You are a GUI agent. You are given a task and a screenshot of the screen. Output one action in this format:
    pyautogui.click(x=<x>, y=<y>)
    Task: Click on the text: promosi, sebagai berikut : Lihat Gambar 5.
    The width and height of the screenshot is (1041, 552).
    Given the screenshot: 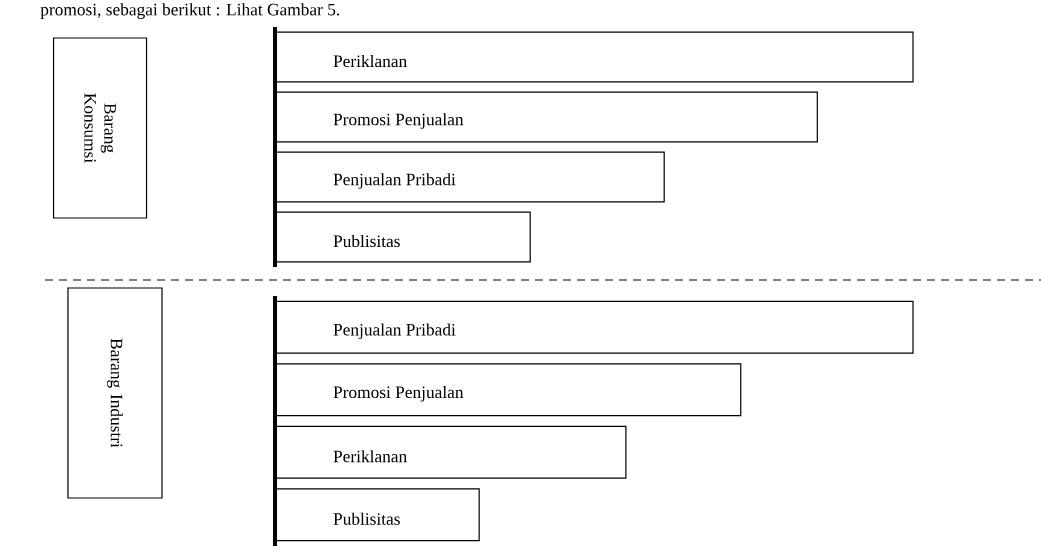 What is the action you would take?
    pyautogui.click(x=190, y=11)
    